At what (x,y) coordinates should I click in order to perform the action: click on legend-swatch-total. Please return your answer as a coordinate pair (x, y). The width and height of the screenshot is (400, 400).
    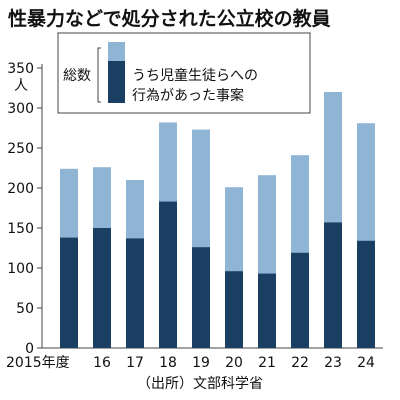
    Looking at the image, I should click on (116, 51).